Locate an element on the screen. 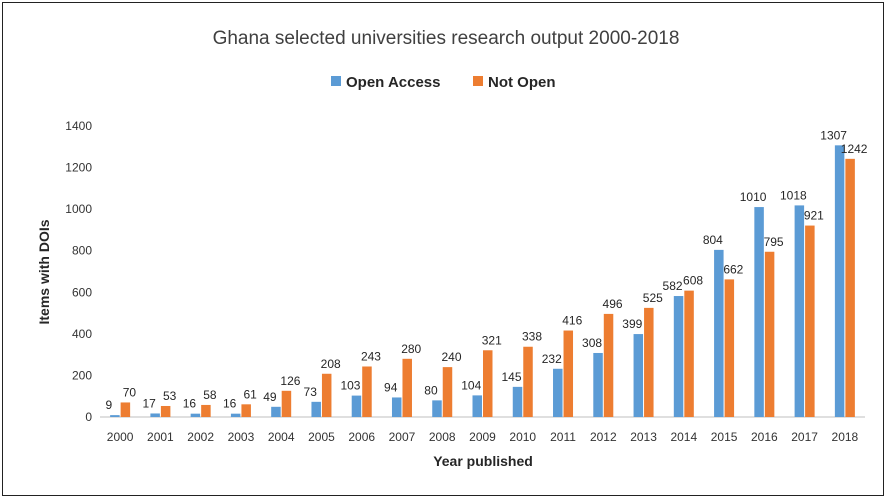 Image resolution: width=892 pixels, height=504 pixels. x-tick-label: 2000 is located at coordinates (120, 437).